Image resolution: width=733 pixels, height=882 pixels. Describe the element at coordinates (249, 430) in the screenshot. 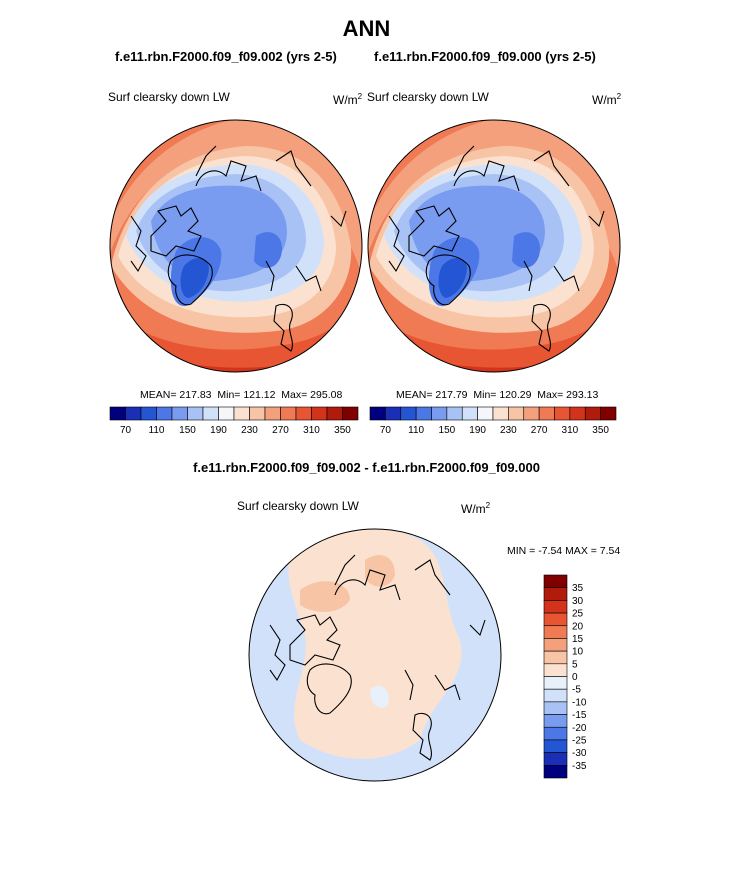

I see `panel1-colorbar-tick-label: 230` at that location.